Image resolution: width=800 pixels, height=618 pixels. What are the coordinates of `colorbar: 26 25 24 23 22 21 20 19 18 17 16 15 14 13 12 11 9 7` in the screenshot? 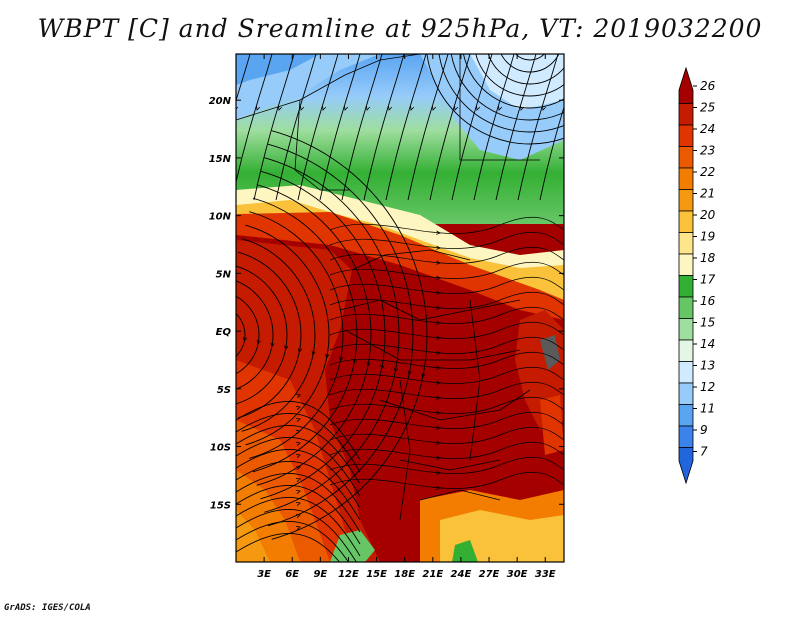 It's located at (697, 275).